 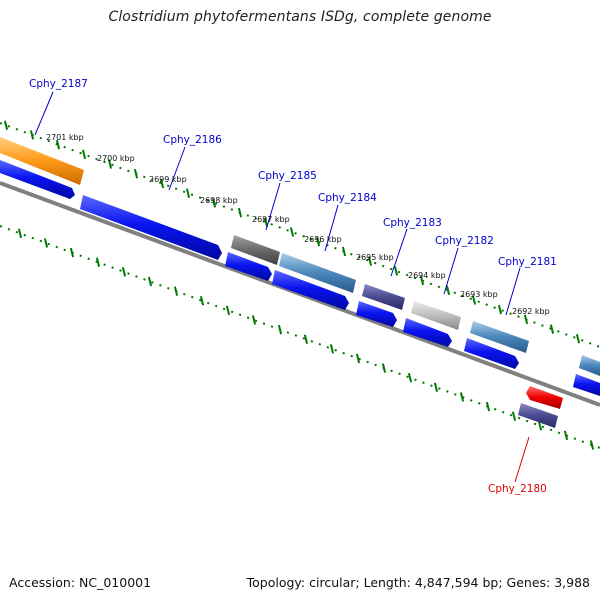 What do you see at coordinates (375, 257) in the screenshot?
I see `kbp-label: 2695 kbp` at bounding box center [375, 257].